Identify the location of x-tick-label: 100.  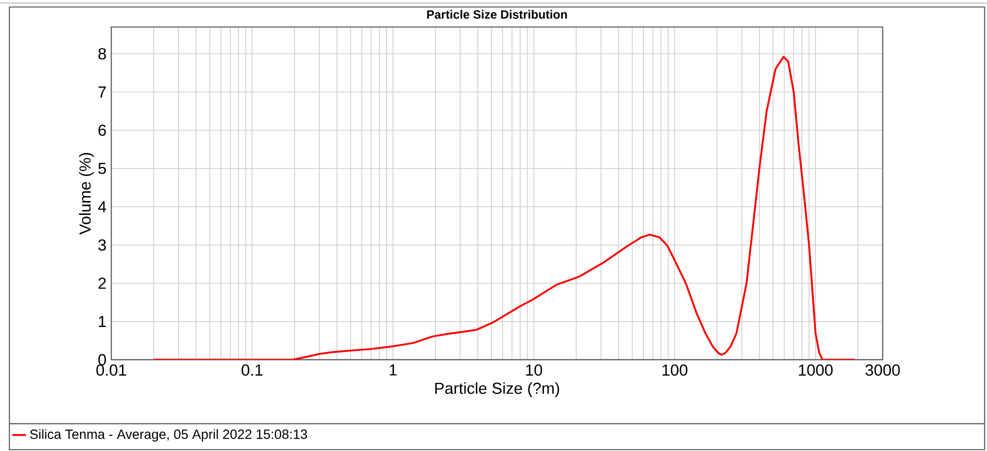
(675, 370).